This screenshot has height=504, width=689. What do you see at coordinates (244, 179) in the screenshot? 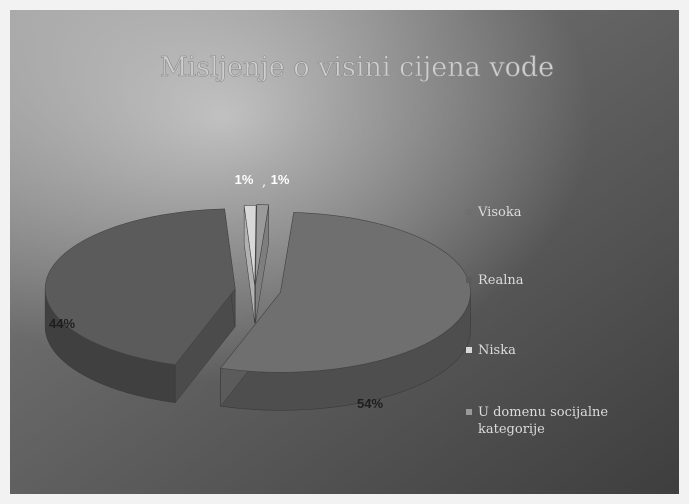
I see `data-label-niska: 1%` at bounding box center [244, 179].